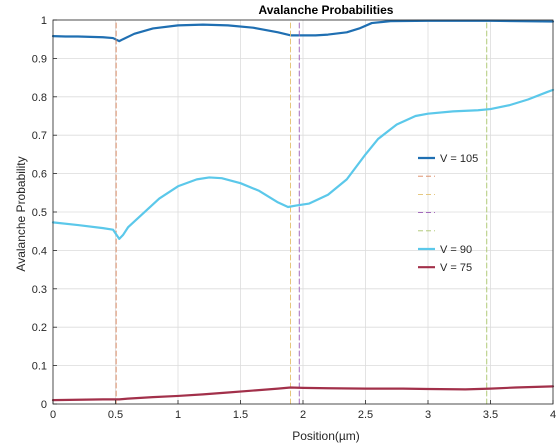 This screenshot has height=447, width=558. Describe the element at coordinates (53, 415) in the screenshot. I see `x-tick-label: 0` at that location.